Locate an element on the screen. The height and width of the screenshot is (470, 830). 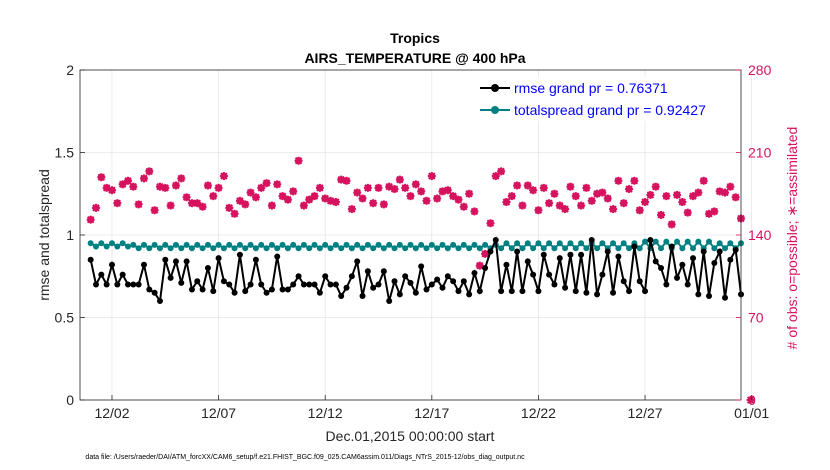
x-tick-label: 12/22 is located at coordinates (538, 413).